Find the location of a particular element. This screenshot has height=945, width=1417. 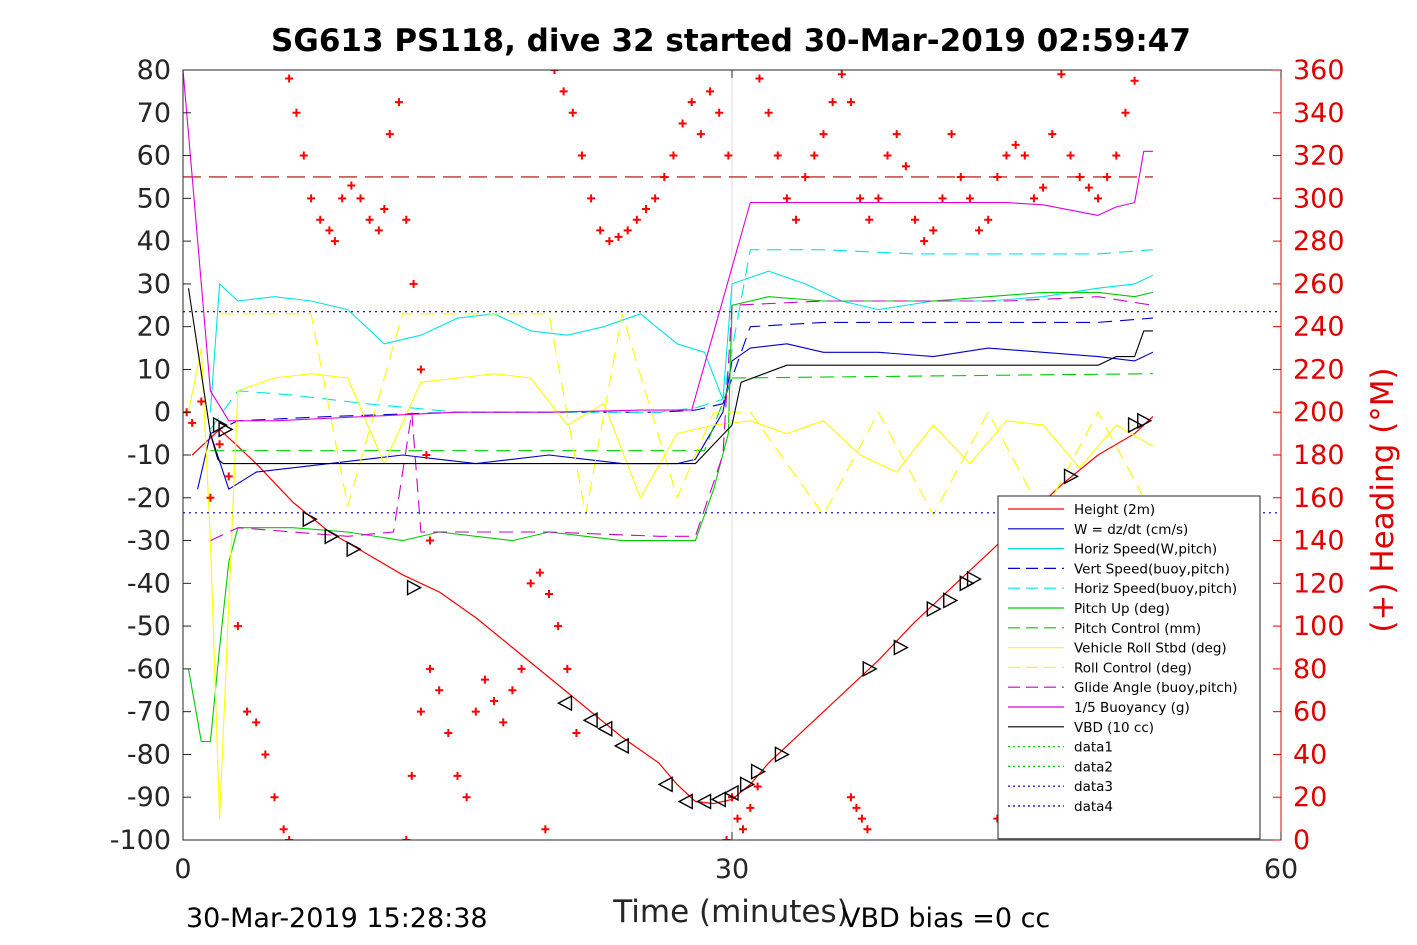

y-right-tick-label: 360 is located at coordinates (1319, 70).